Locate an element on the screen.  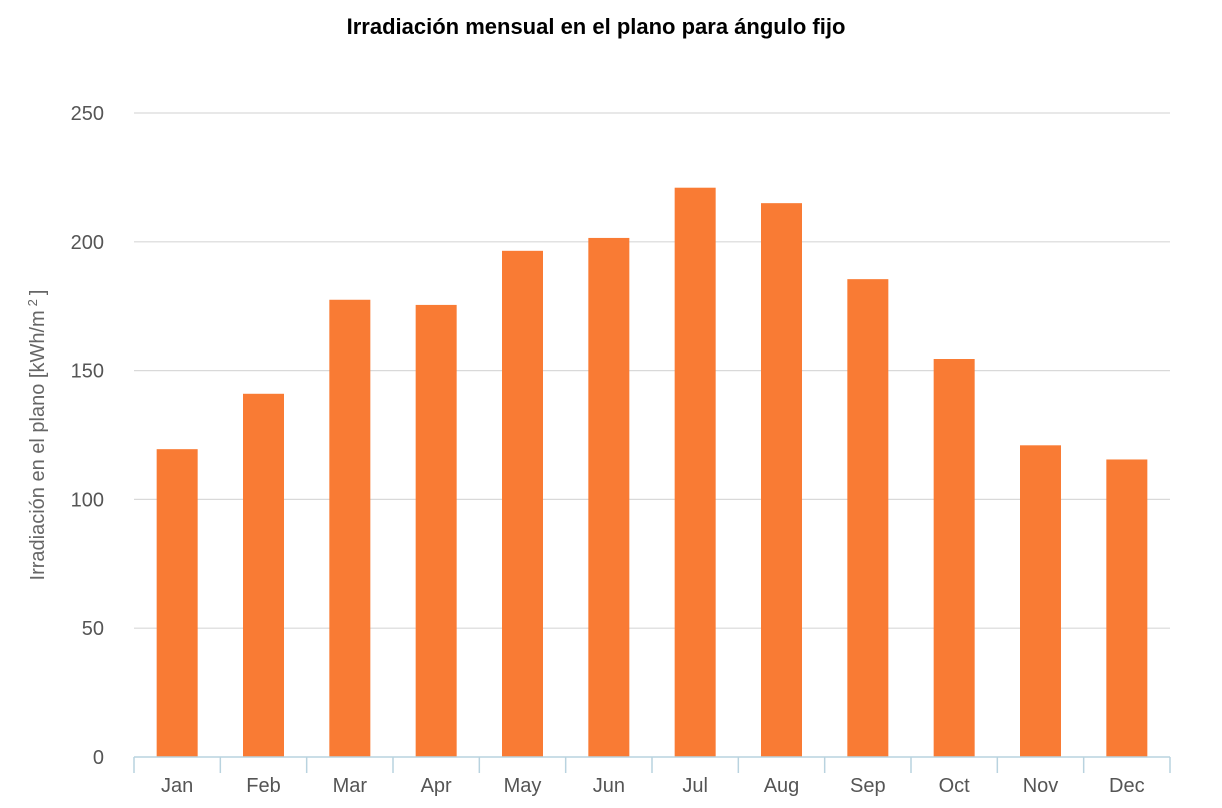
x-tick-label: Aug is located at coordinates (782, 786).